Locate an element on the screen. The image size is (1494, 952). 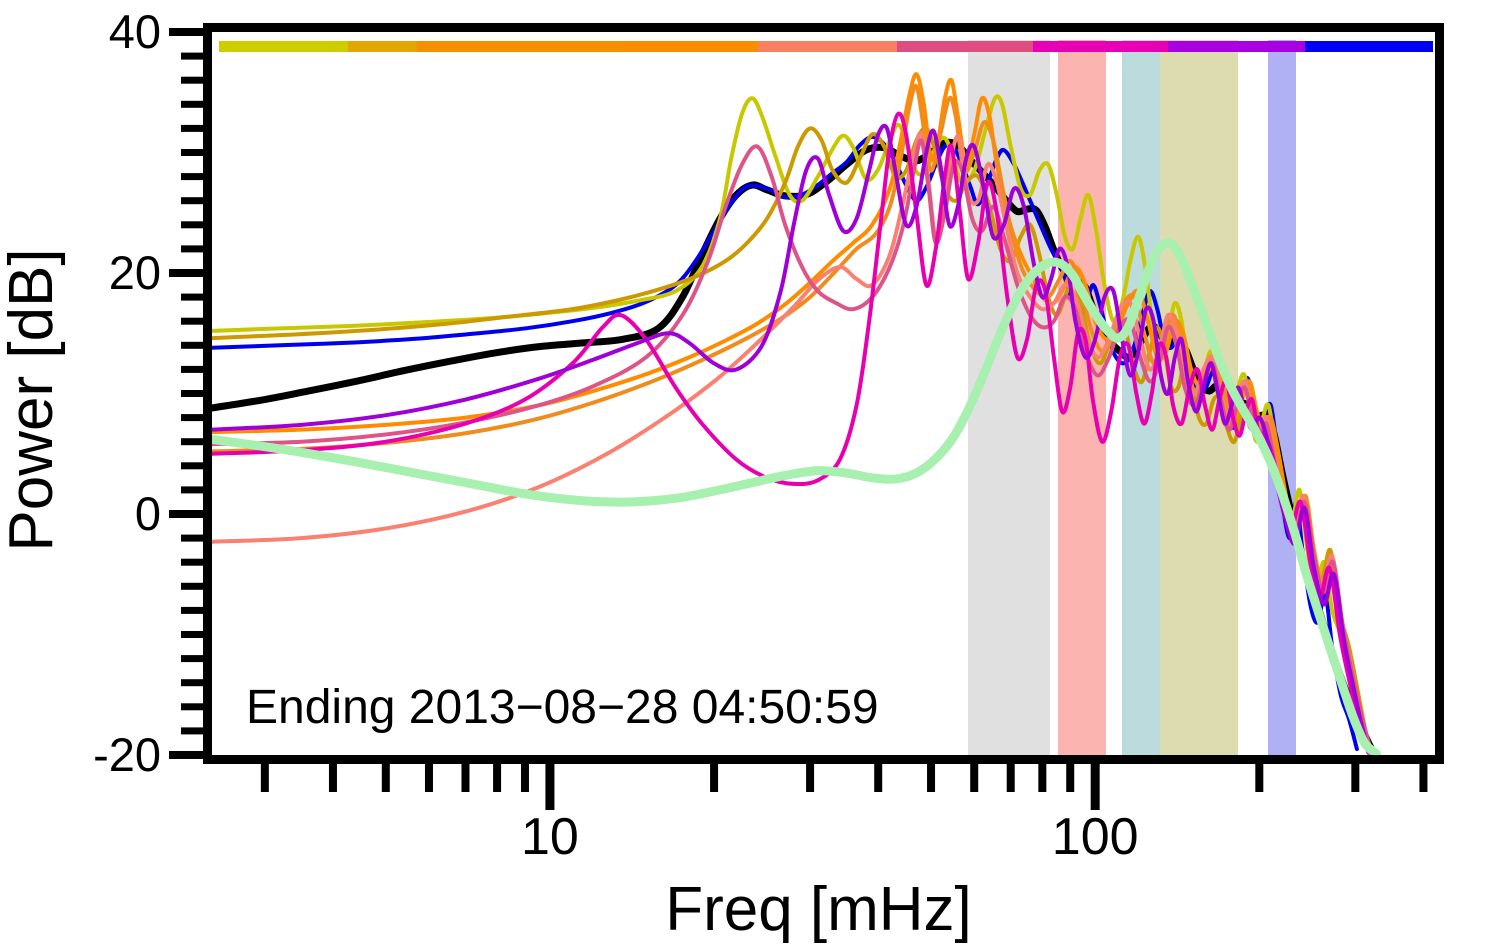
y-tick-label: 0 is located at coordinates (148, 513).